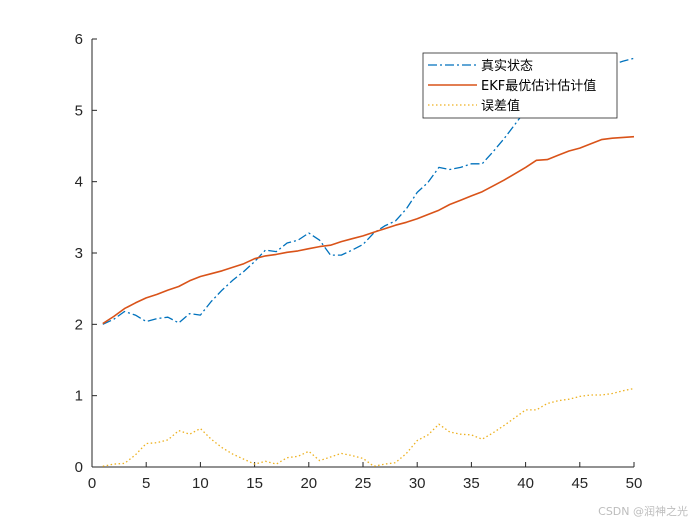  I want to click on y-tick-label: 2, so click(79, 324).